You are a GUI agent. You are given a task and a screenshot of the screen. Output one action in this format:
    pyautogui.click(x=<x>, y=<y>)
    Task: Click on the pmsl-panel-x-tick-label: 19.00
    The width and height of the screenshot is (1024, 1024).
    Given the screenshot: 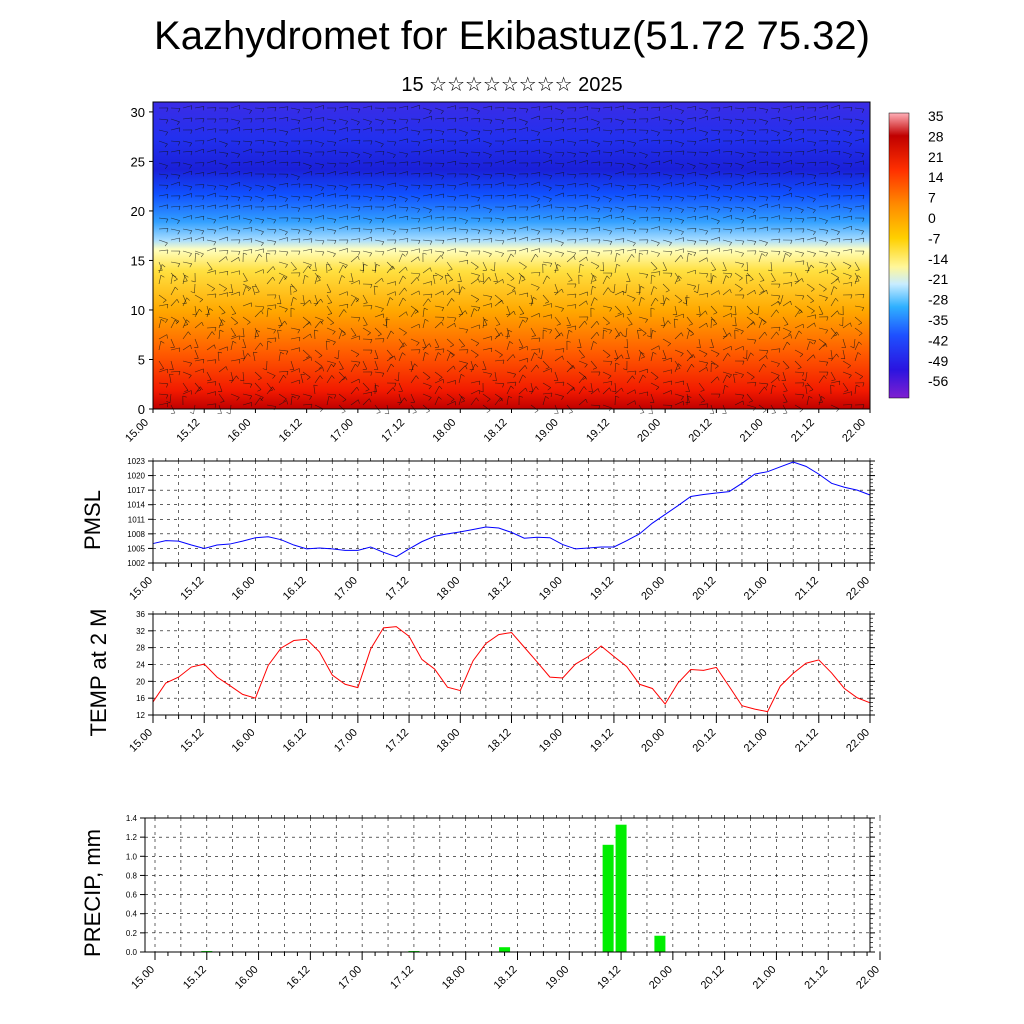 What is the action you would take?
    pyautogui.click(x=551, y=589)
    